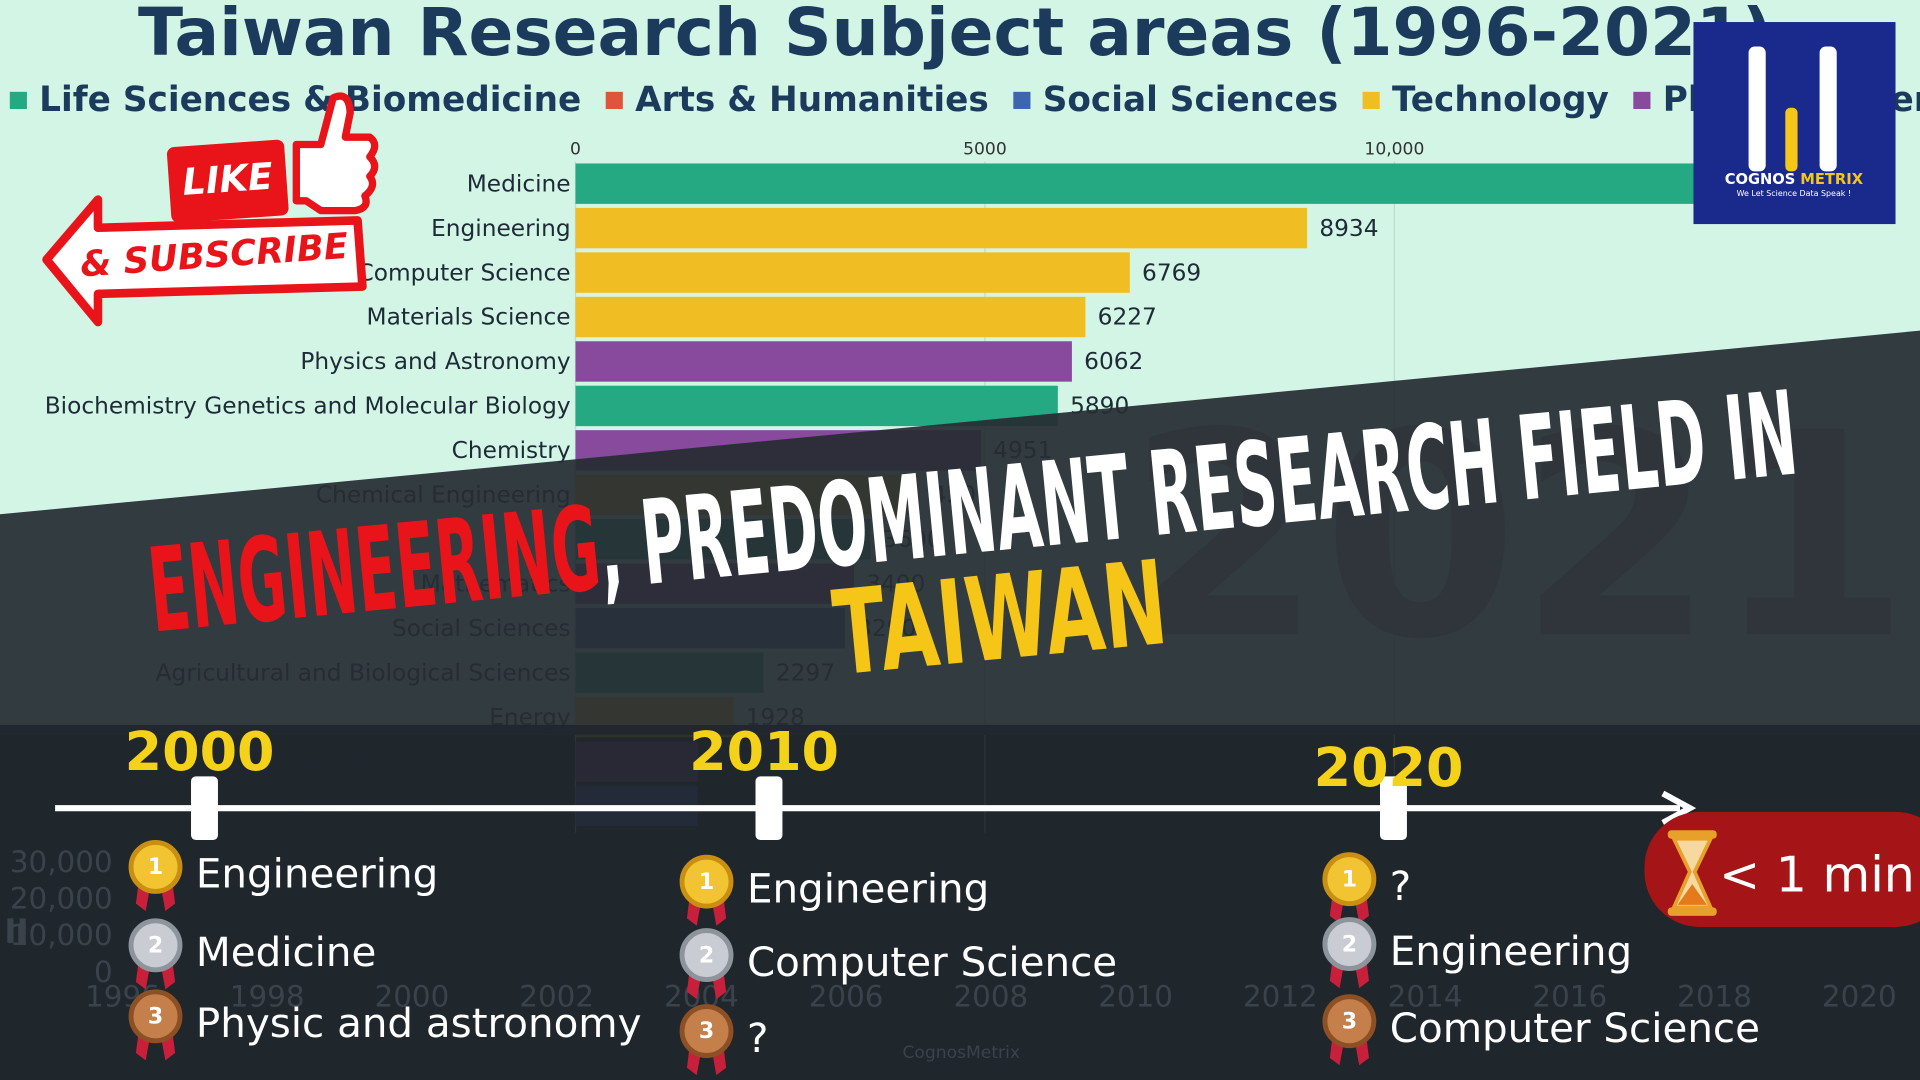 The height and width of the screenshot is (1080, 1920). I want to click on timer-text: < 1 min, so click(1817, 874).